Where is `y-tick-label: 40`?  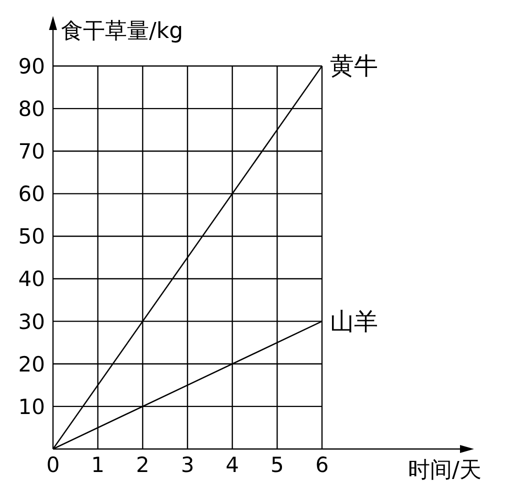 y-tick-label: 40 is located at coordinates (31, 279).